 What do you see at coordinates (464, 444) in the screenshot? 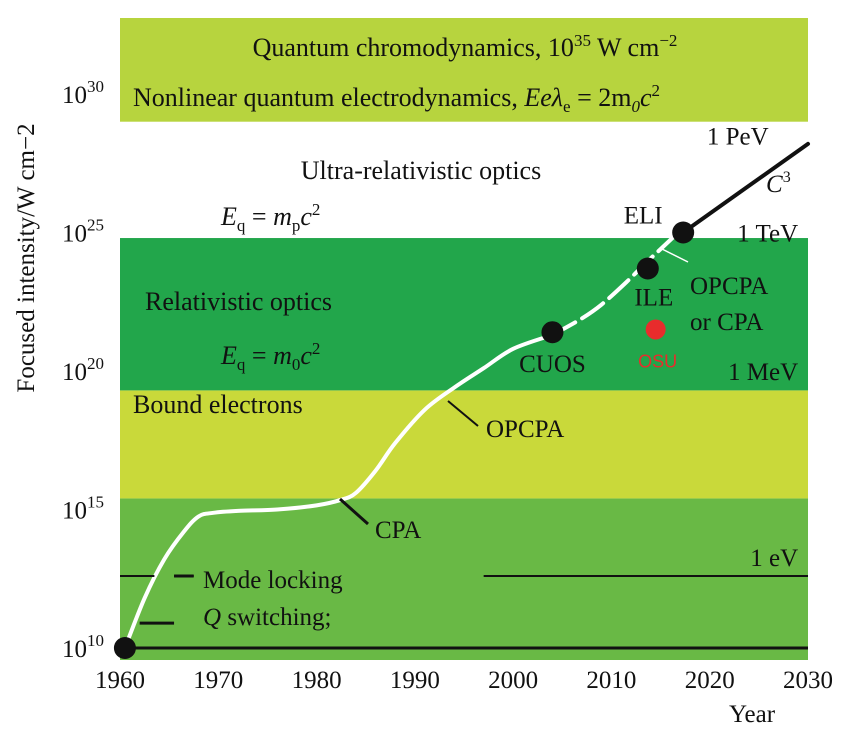
I see `bound-electrons-band` at bounding box center [464, 444].